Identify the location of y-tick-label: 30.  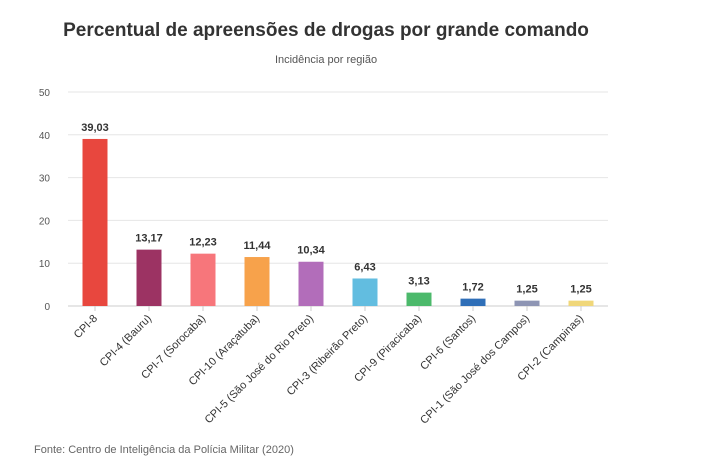
(45, 179).